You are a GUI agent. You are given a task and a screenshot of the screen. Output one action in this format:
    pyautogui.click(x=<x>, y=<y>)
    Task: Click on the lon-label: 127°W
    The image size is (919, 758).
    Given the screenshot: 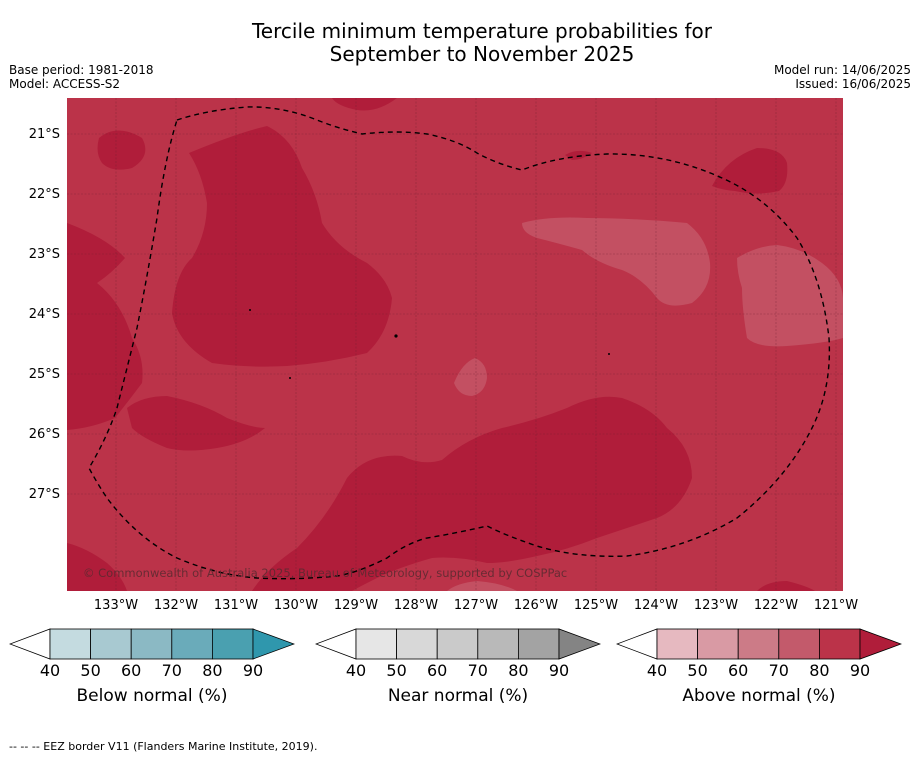 What is the action you would take?
    pyautogui.click(x=476, y=605)
    